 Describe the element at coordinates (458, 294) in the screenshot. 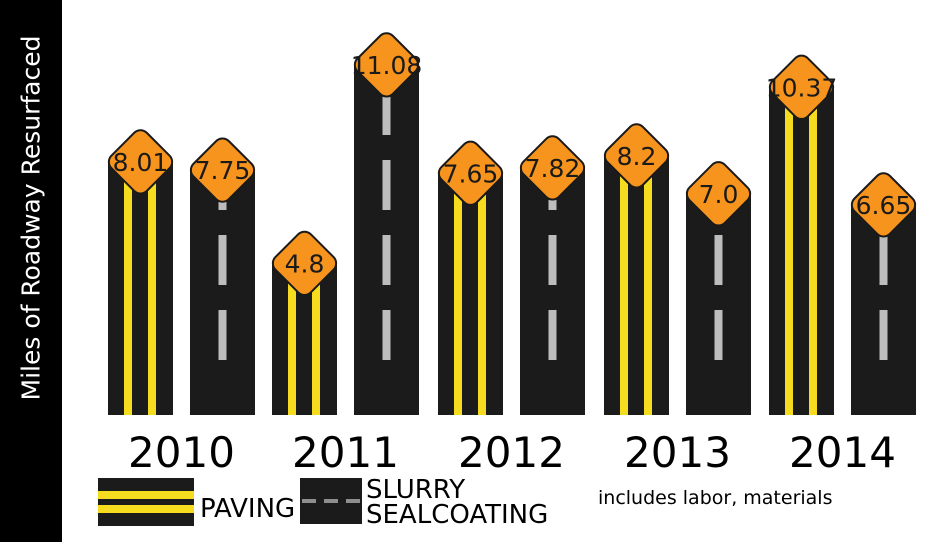

I see `bar-paving-2012-line-left` at that location.